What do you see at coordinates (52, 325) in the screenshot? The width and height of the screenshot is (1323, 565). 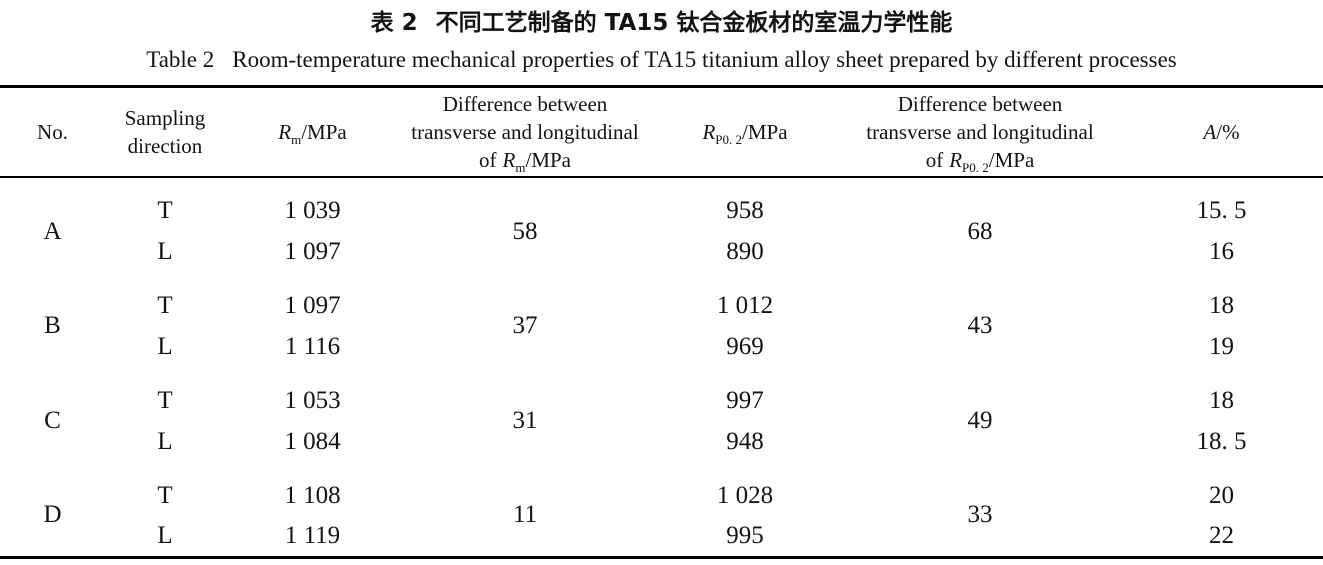 I see `process-id-cell: B` at bounding box center [52, 325].